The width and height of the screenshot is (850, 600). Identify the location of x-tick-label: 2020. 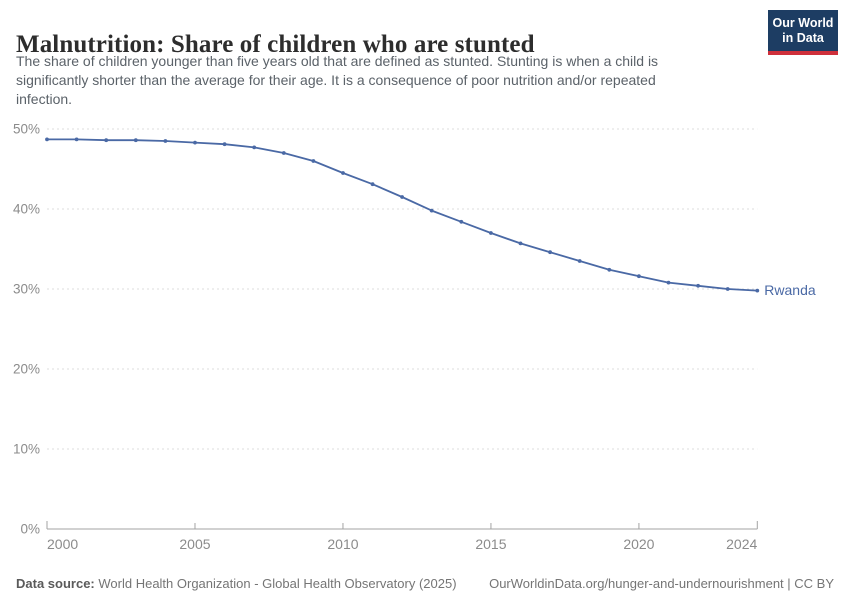
(638, 544).